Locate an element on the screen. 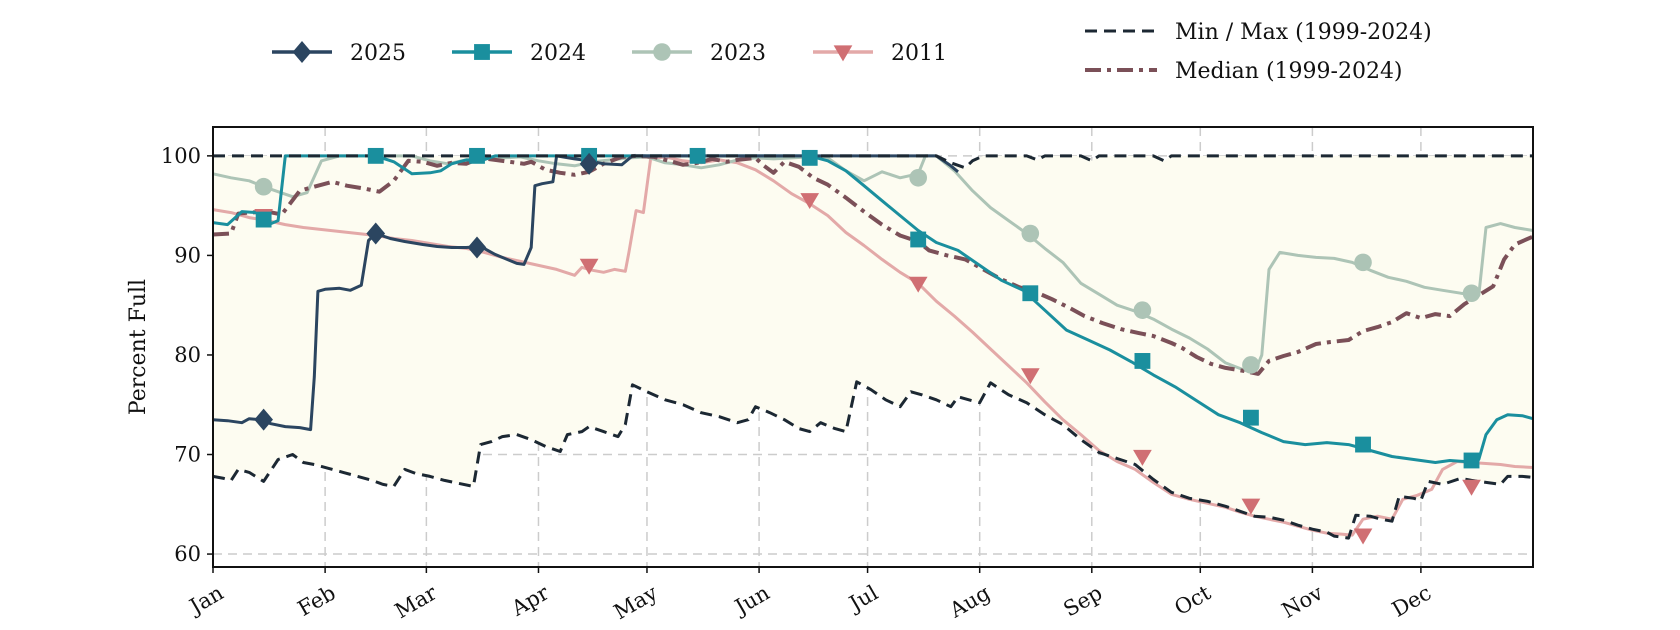 This screenshot has width=1680, height=630. x-tick-label-aug: Aug is located at coordinates (969, 602).